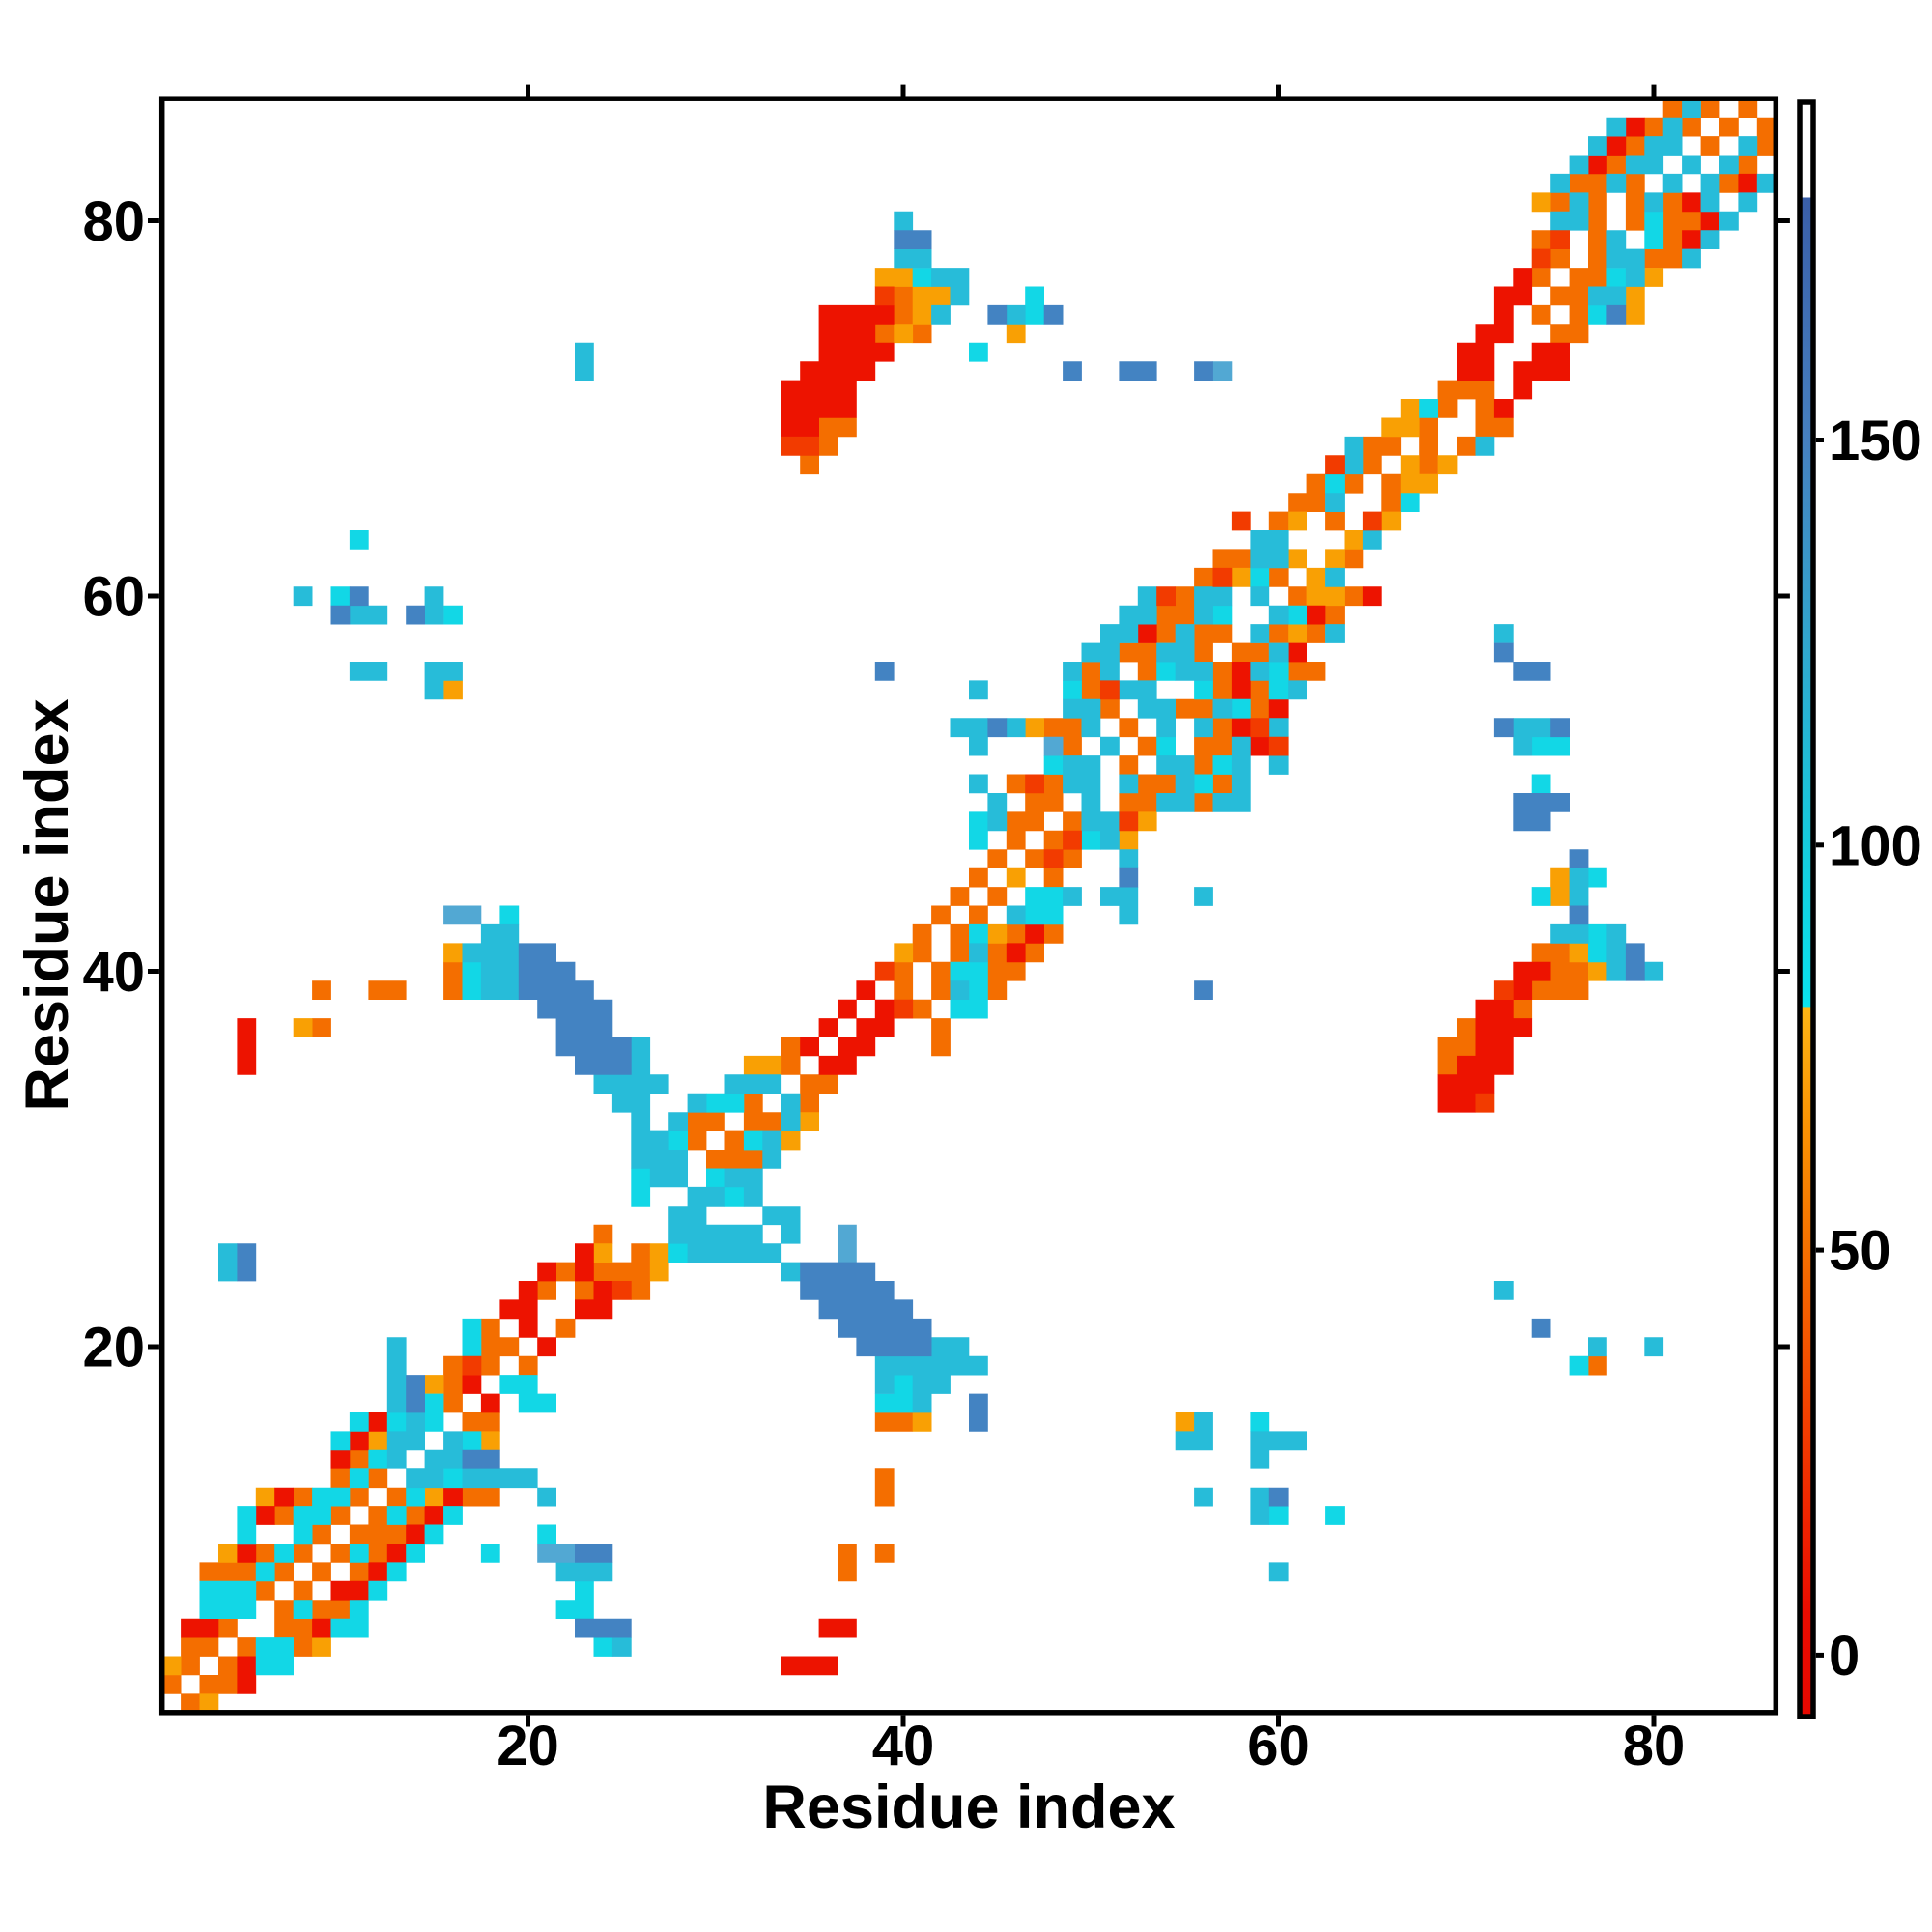 The width and height of the screenshot is (1932, 1932). What do you see at coordinates (1860, 1251) in the screenshot?
I see `svg-text: 50` at bounding box center [1860, 1251].